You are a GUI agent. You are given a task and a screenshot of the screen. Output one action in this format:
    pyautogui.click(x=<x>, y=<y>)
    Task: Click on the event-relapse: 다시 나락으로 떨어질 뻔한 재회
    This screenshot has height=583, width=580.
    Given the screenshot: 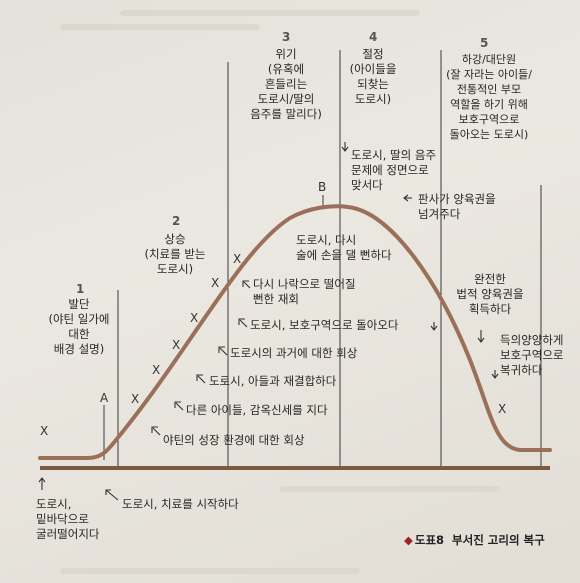 What is the action you would take?
    pyautogui.click(x=304, y=291)
    